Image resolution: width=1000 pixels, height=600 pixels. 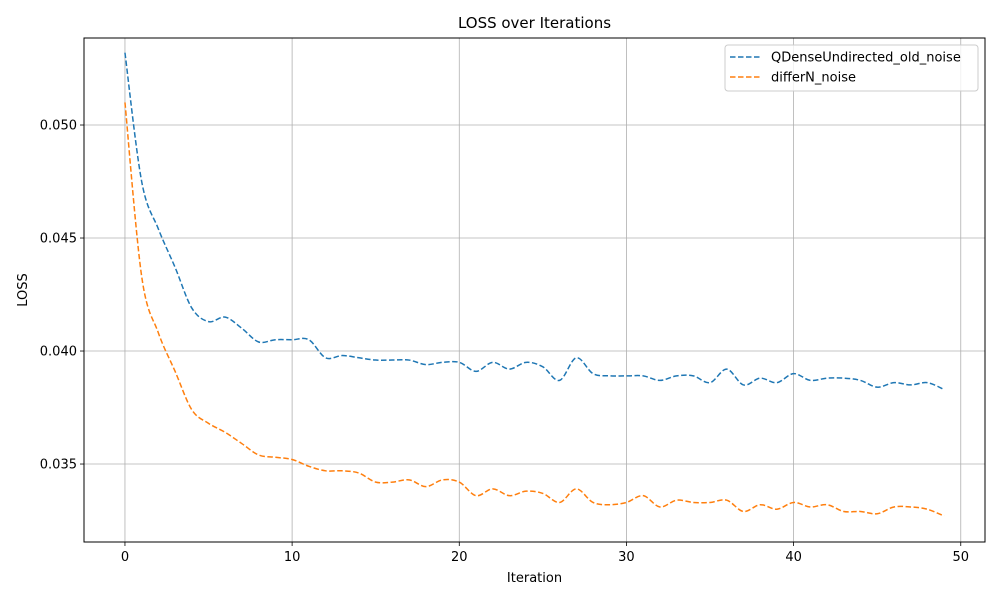 I want to click on legend-label-series-0: QDenseUndirected_old_noise, so click(x=866, y=58).